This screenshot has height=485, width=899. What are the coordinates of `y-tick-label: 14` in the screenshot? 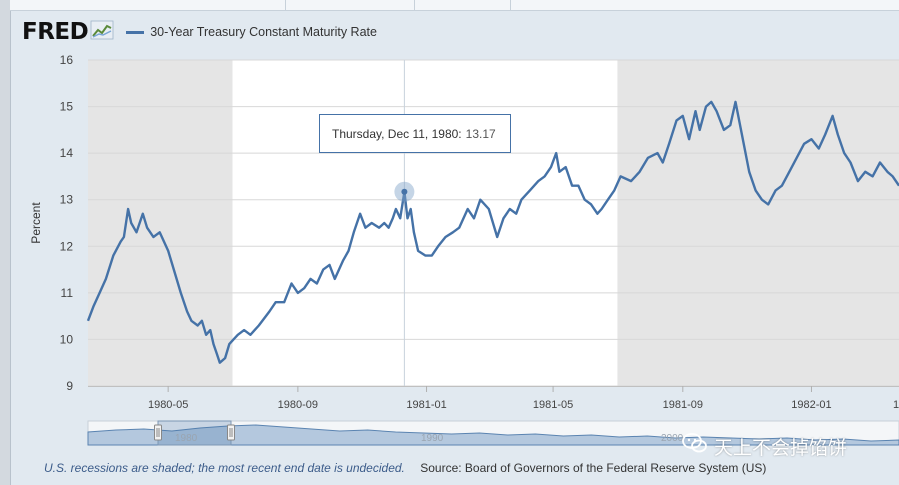 It's located at (67, 153).